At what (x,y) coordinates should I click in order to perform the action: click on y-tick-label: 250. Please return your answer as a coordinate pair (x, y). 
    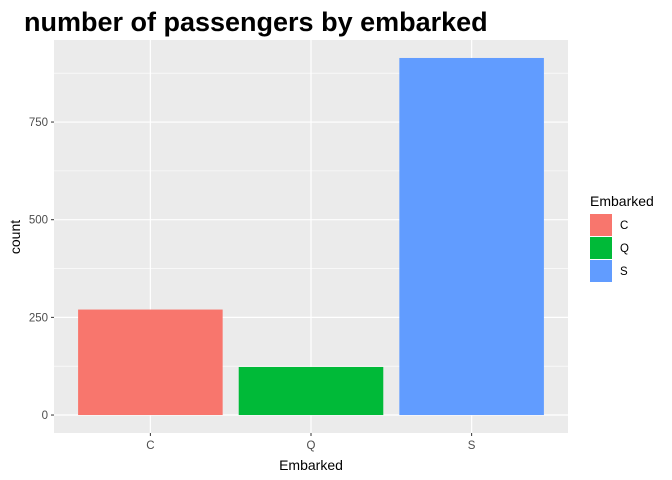
    Looking at the image, I should click on (38, 318).